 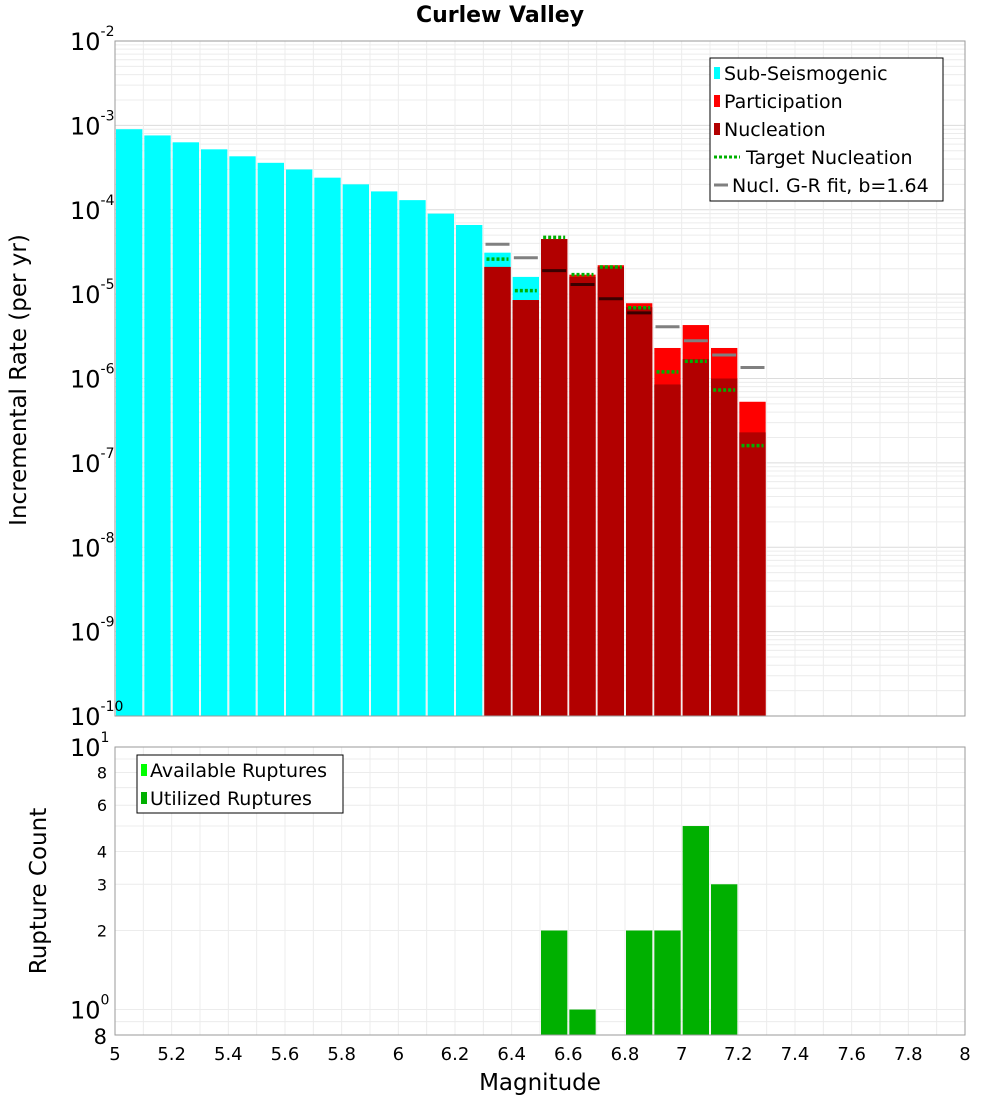 What do you see at coordinates (455, 1054) in the screenshot?
I see `x-tick-label: 6.2` at bounding box center [455, 1054].